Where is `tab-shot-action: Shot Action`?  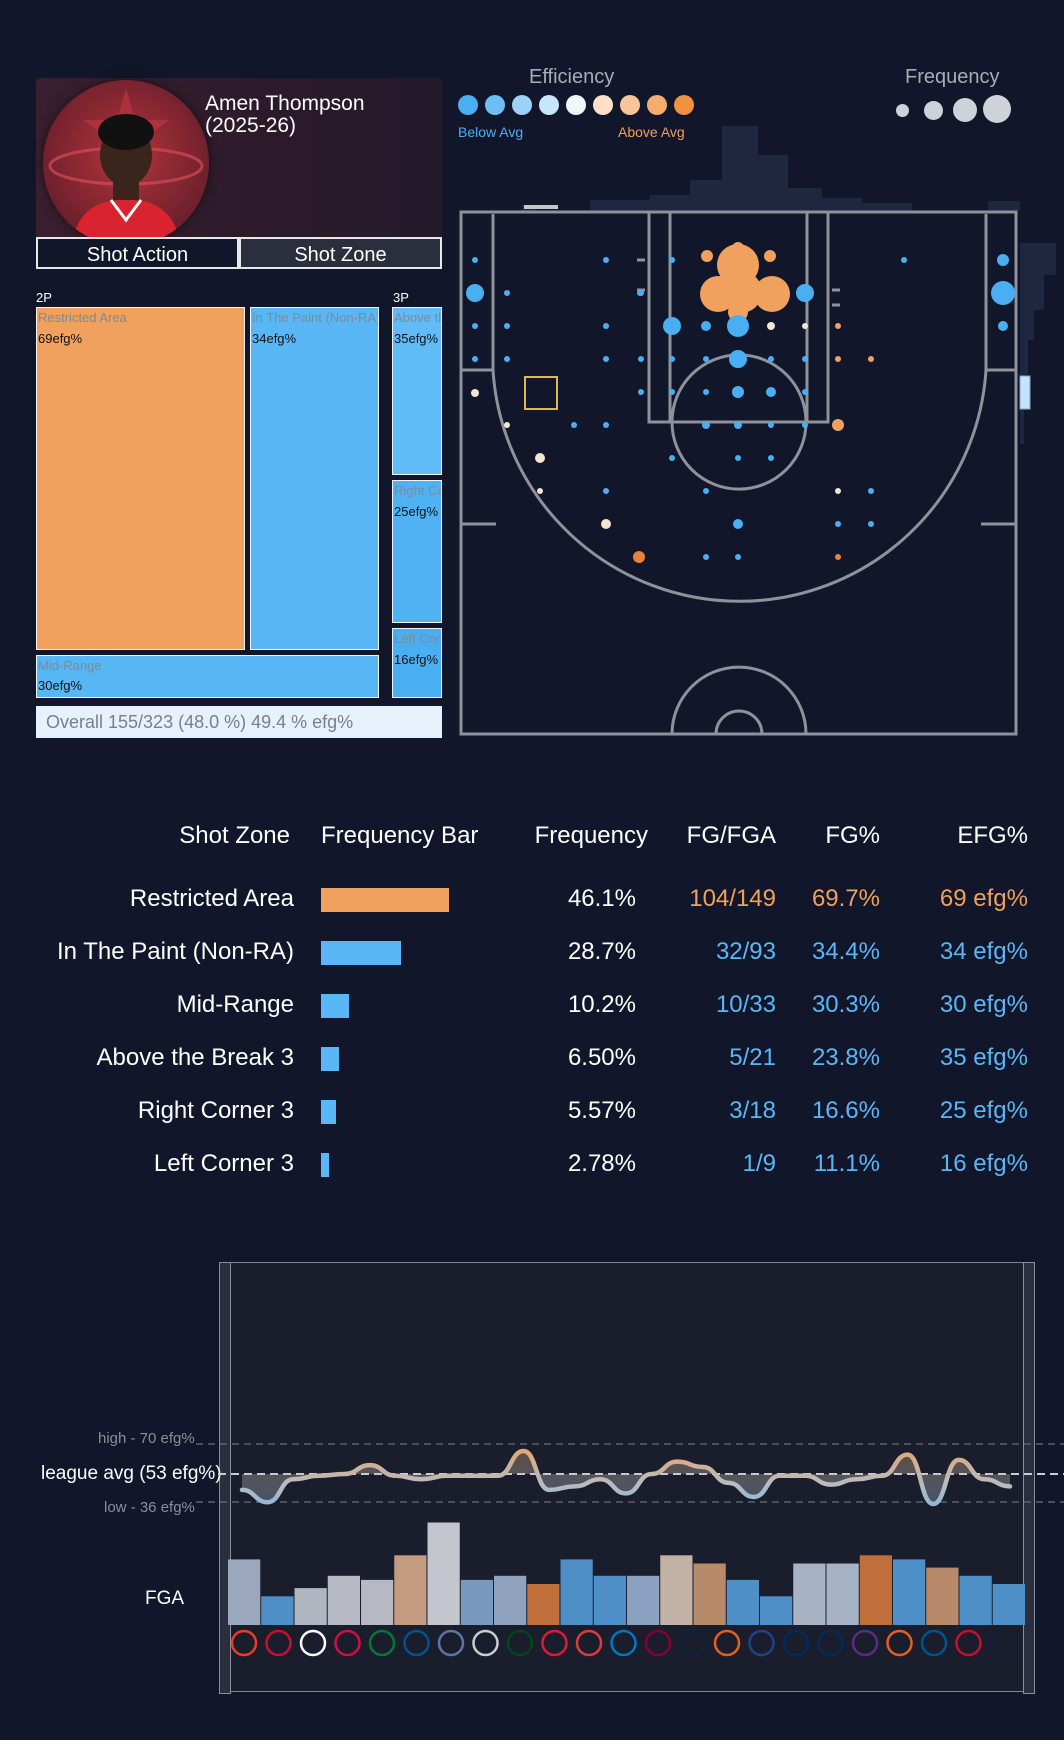 tab-shot-action: Shot Action is located at coordinates (137, 253).